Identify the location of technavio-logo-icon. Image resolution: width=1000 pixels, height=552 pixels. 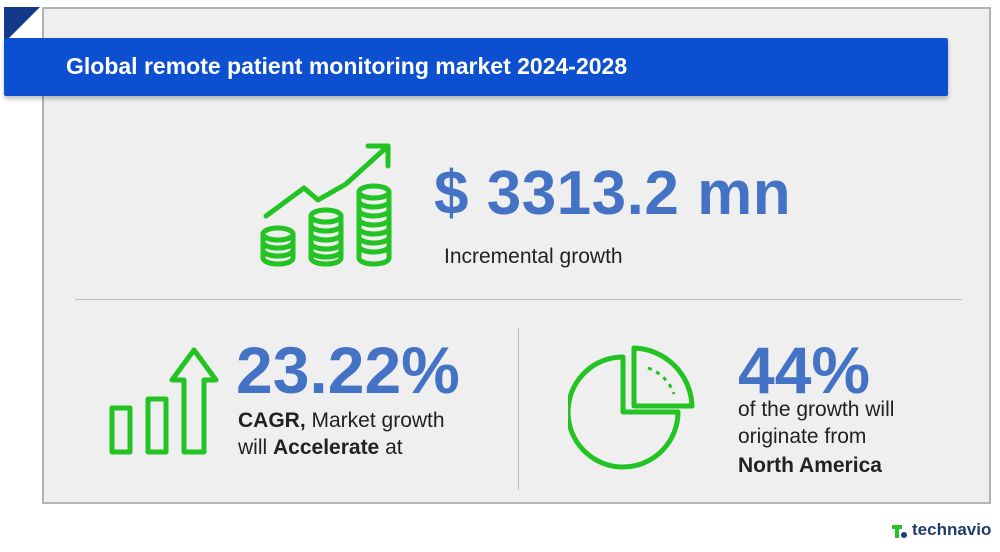
(899, 531).